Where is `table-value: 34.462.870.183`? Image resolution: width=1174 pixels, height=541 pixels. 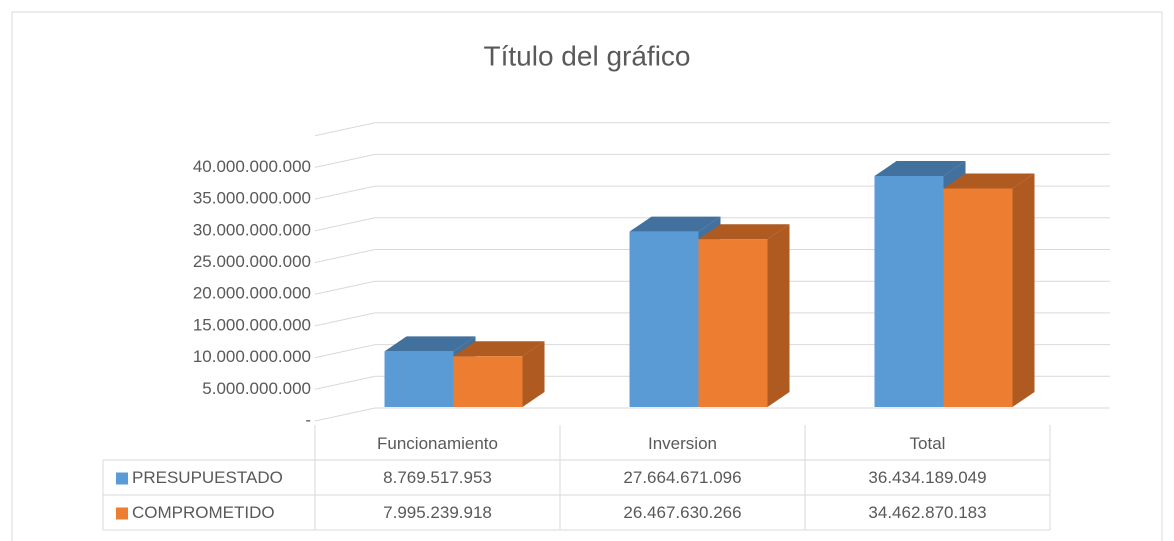
table-value: 34.462.870.183 is located at coordinates (927, 512).